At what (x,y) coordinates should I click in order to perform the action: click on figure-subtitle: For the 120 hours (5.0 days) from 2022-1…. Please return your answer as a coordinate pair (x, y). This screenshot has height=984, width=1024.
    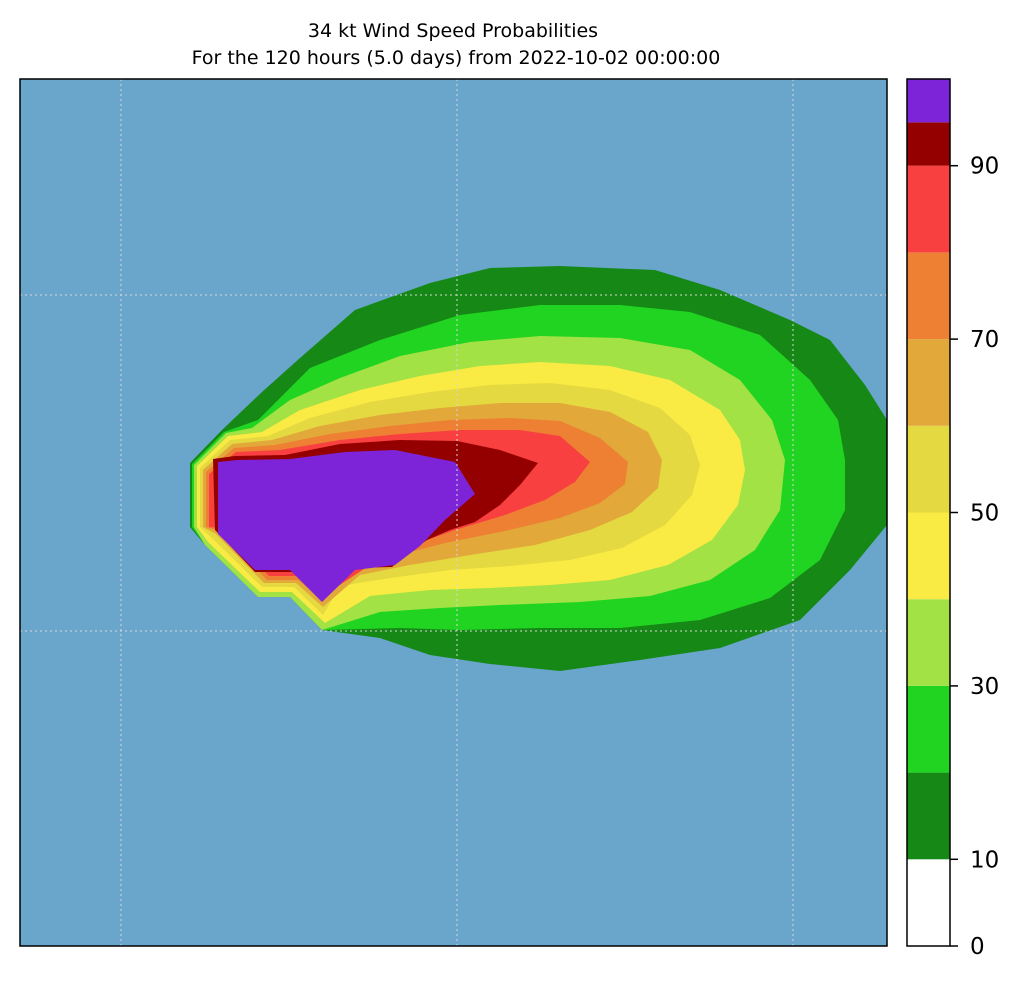
    Looking at the image, I should click on (456, 58).